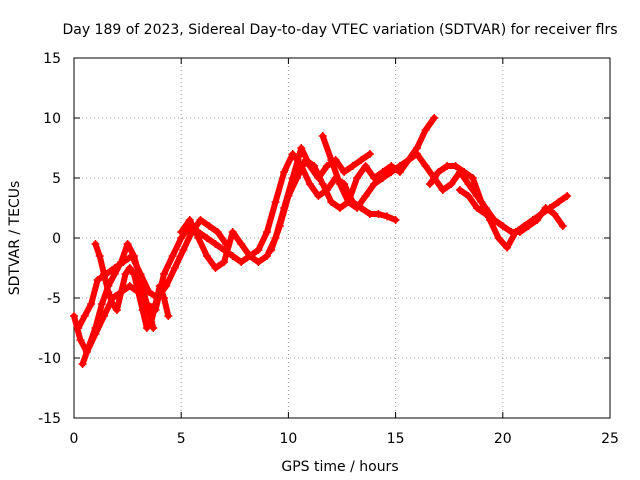 This screenshot has height=480, width=640. Describe the element at coordinates (52, 59) in the screenshot. I see `y-tick-label: 15` at that location.